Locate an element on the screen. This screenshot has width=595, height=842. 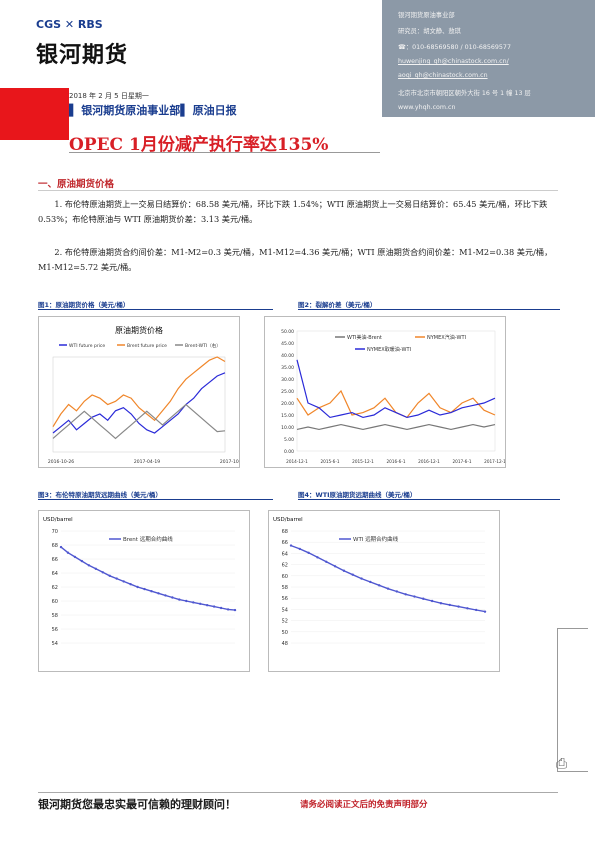
fig2-caption: 图2：裂解价差（美元/桶） is located at coordinates (337, 305).